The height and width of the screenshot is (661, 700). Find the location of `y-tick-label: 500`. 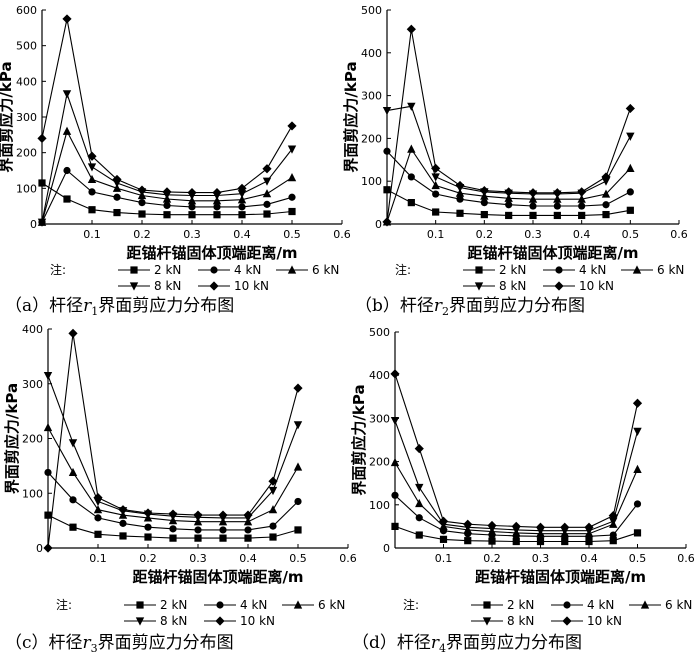

y-tick-label: 500 is located at coordinates (26, 46).